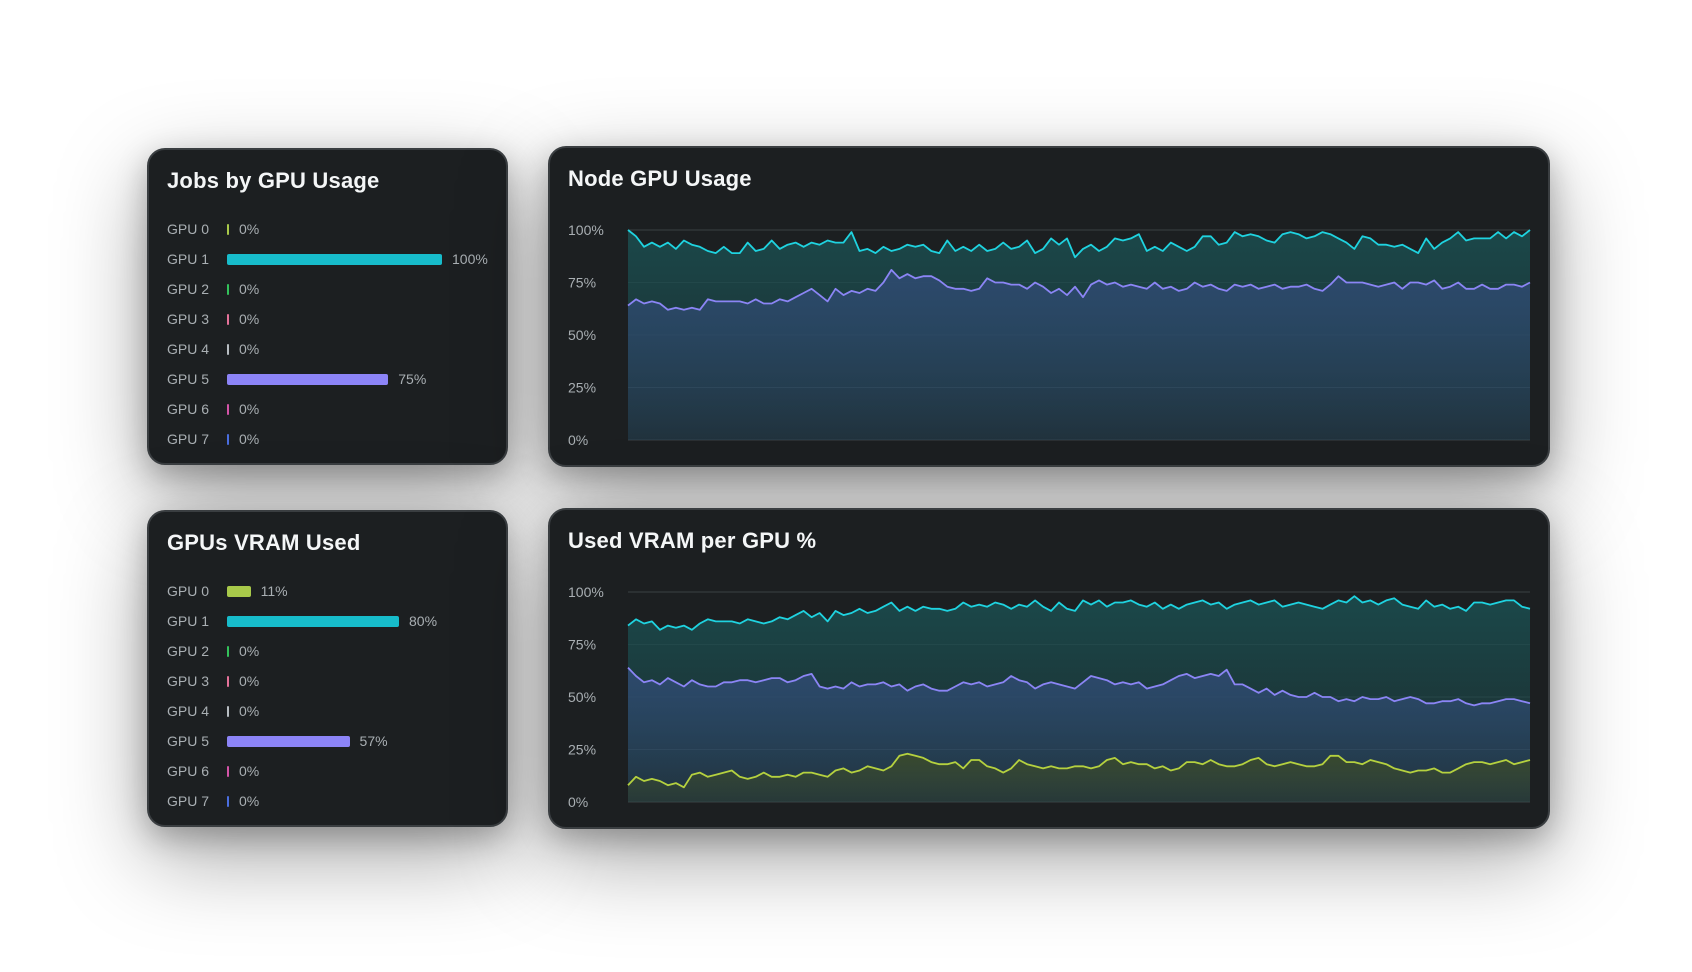  I want to click on gpu-bar-row: GPU 5 57%, so click(302, 741).